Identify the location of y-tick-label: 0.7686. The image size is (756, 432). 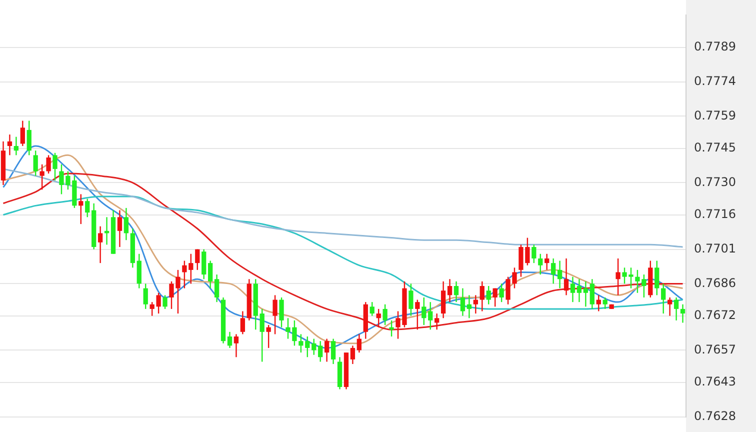
(715, 283).